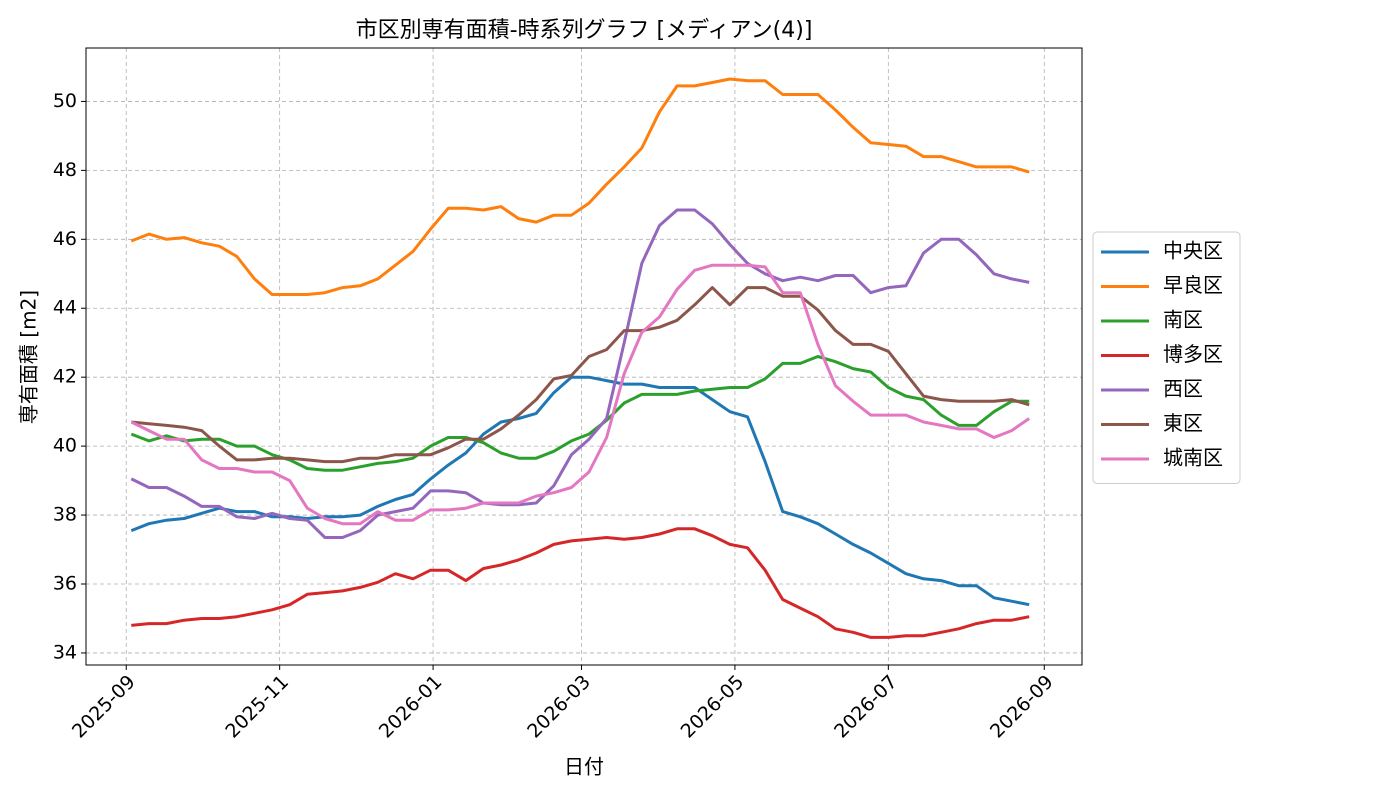 The height and width of the screenshot is (800, 1400). I want to click on x-tick-label: 2026-01, so click(411, 707).